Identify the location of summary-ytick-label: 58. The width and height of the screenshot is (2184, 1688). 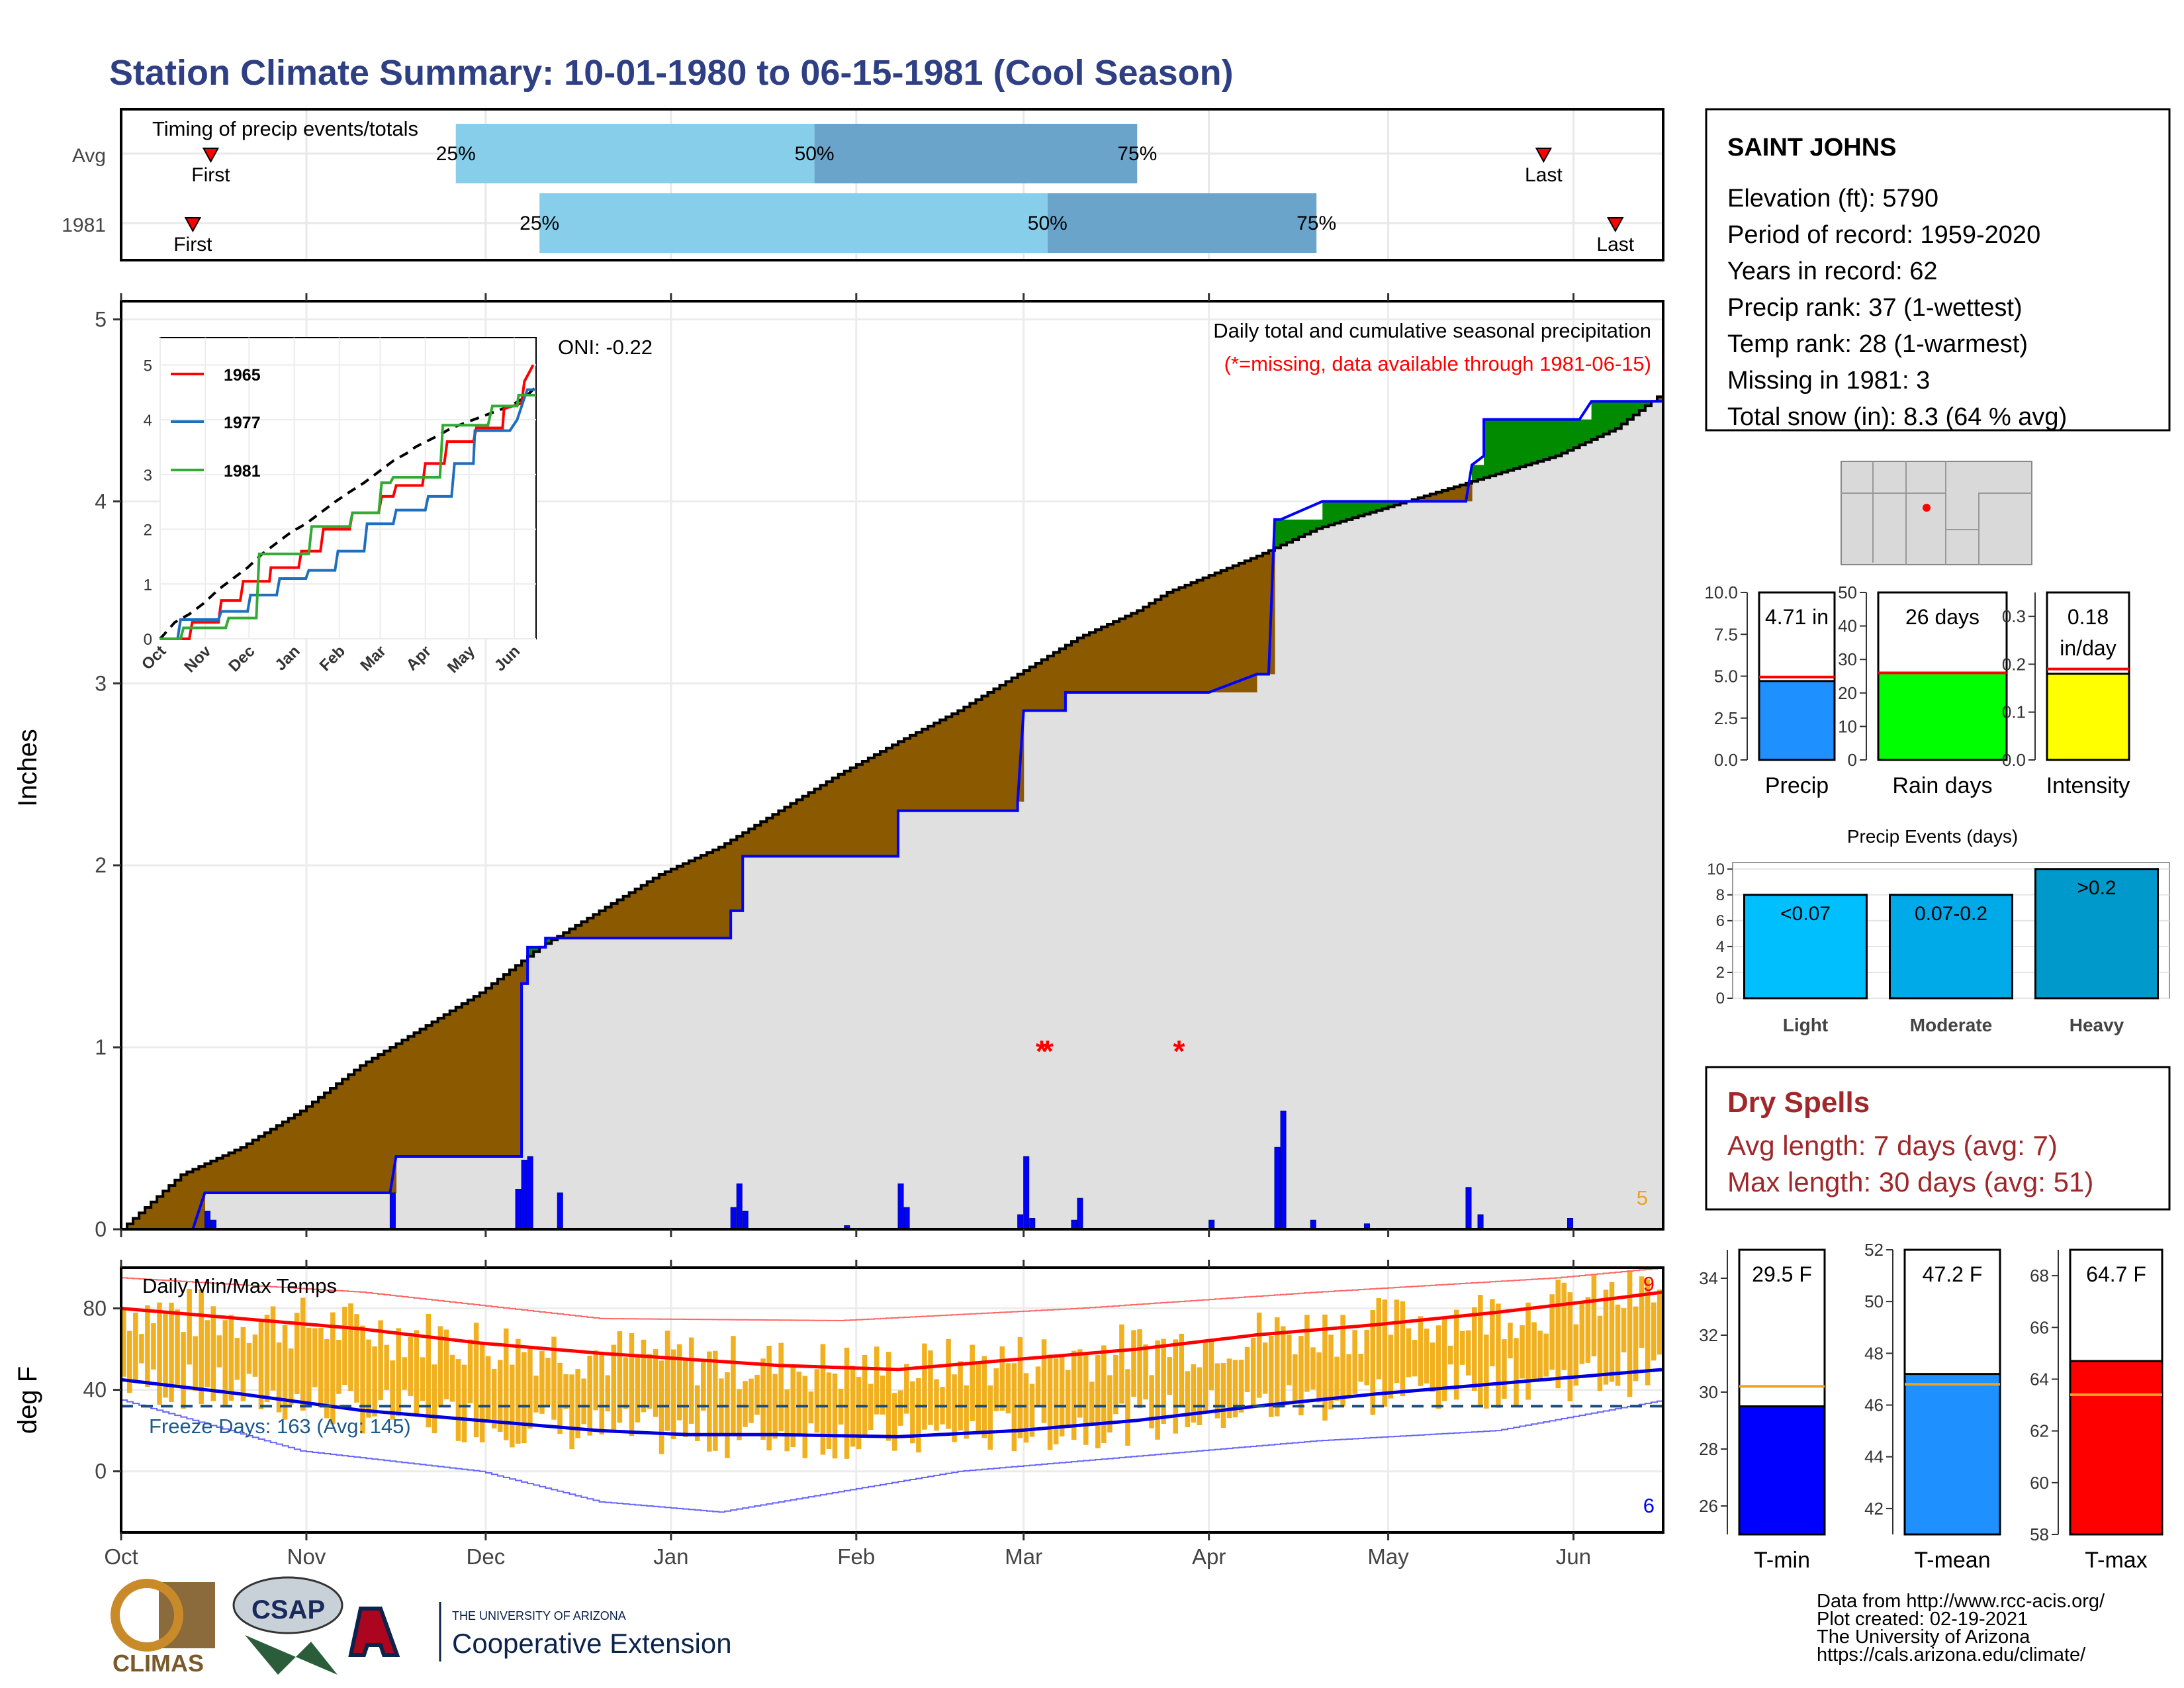
(2039, 1534).